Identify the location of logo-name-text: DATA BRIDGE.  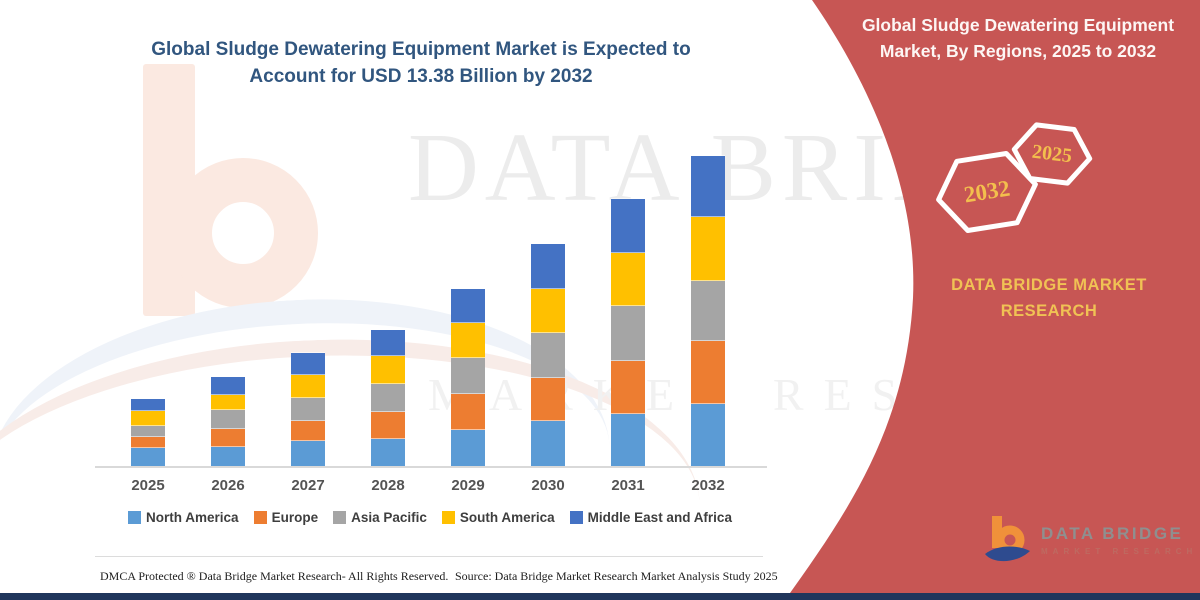
(1112, 533).